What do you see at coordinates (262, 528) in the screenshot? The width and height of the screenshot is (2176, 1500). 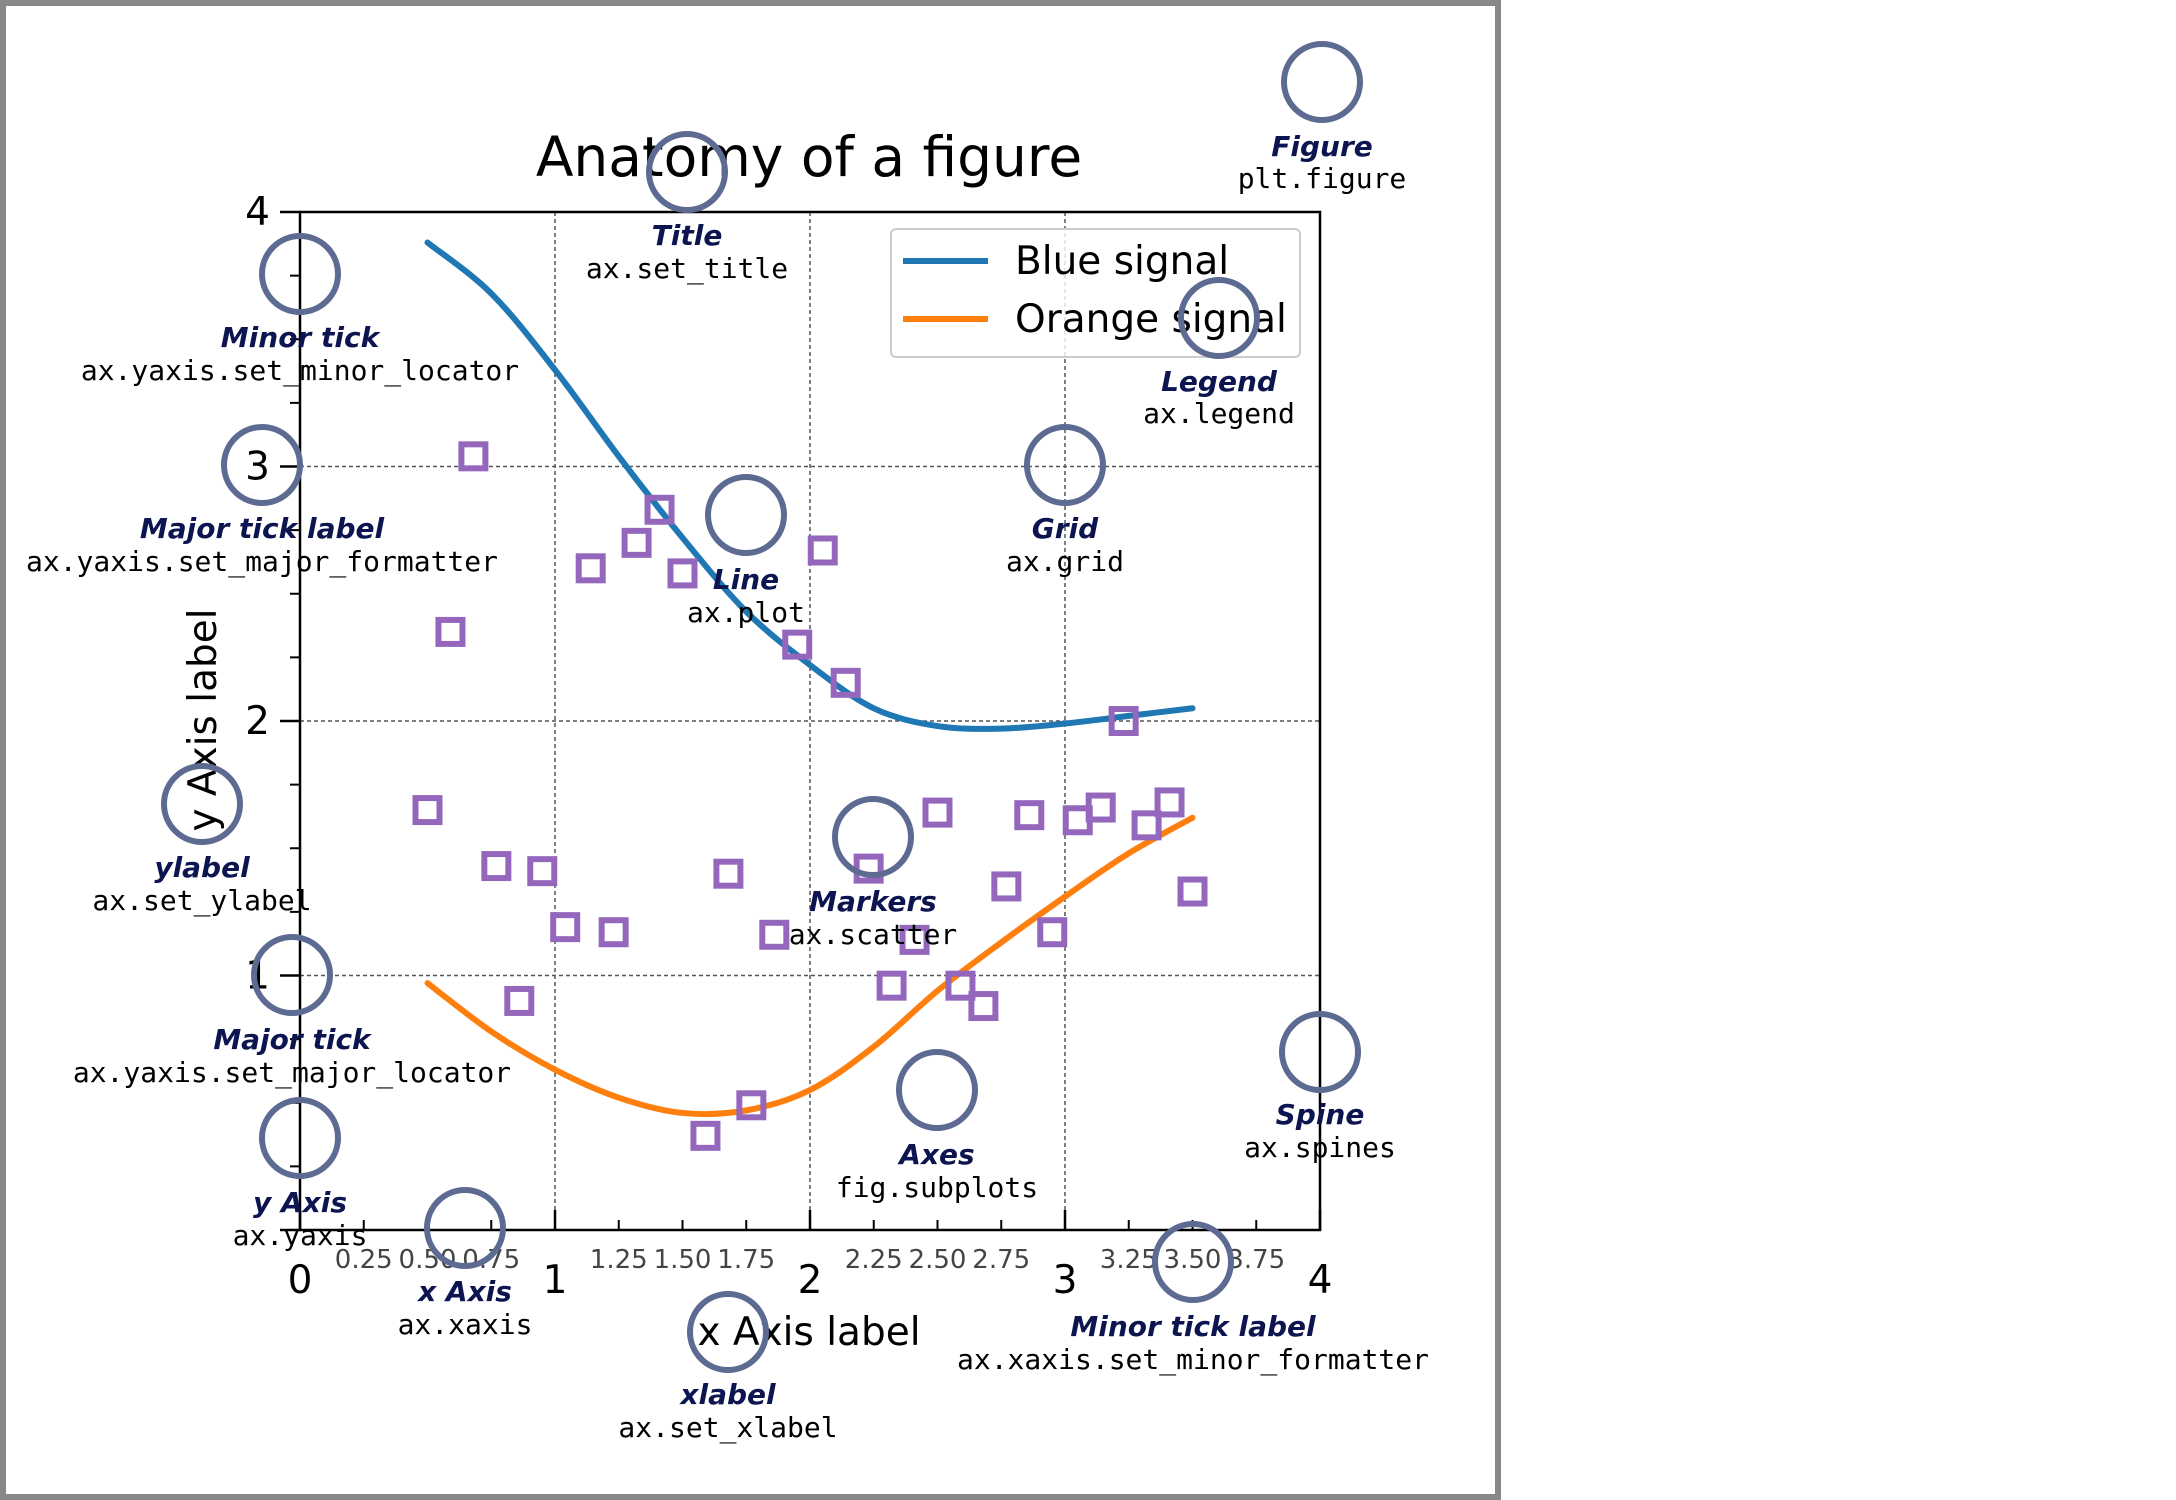 I see `annotation-label-major-tick-label: Major tick label` at bounding box center [262, 528].